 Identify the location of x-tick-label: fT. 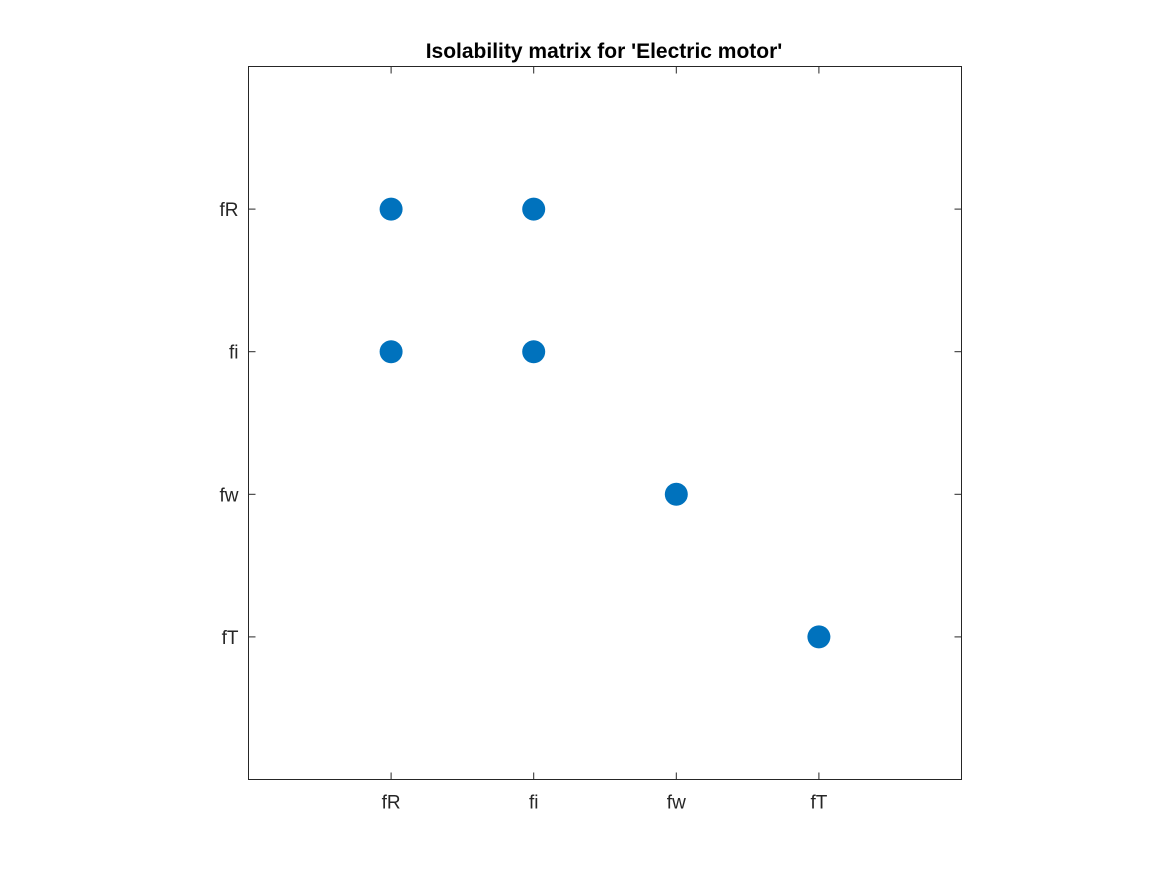
(818, 803).